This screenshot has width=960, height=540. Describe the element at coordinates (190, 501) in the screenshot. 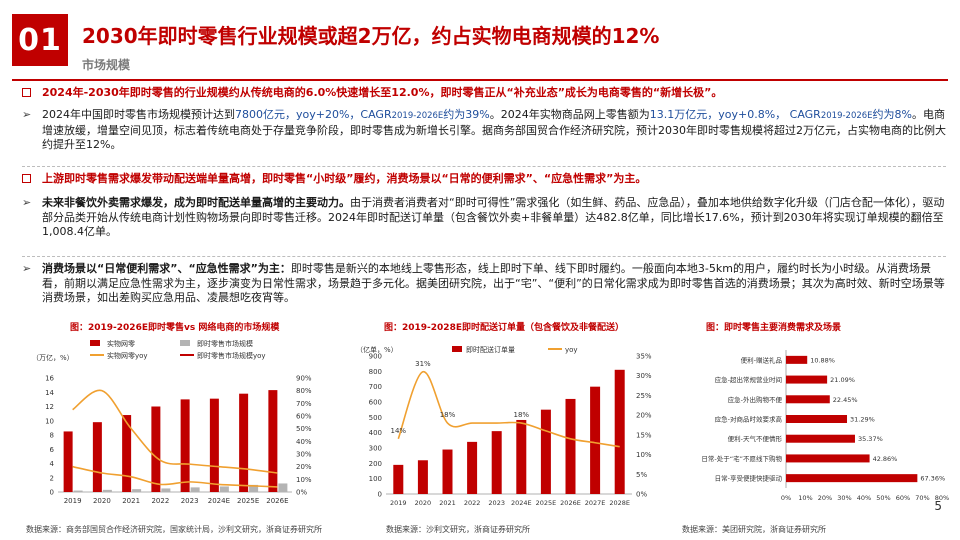

I see `x-tick: 2023` at that location.